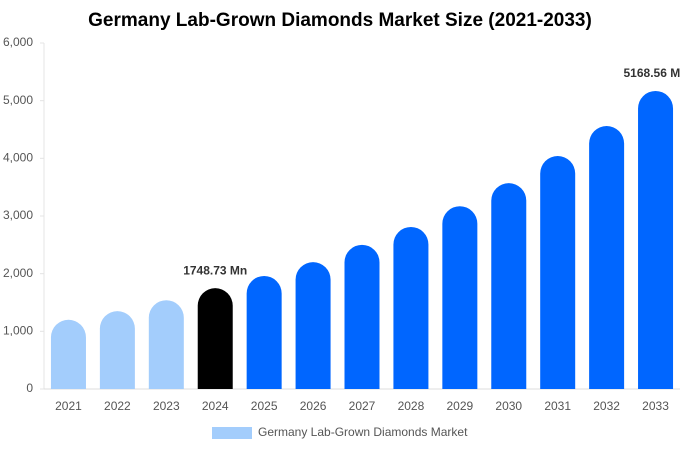  What do you see at coordinates (18, 158) in the screenshot?
I see `y-tick-label: 4,000` at bounding box center [18, 158].